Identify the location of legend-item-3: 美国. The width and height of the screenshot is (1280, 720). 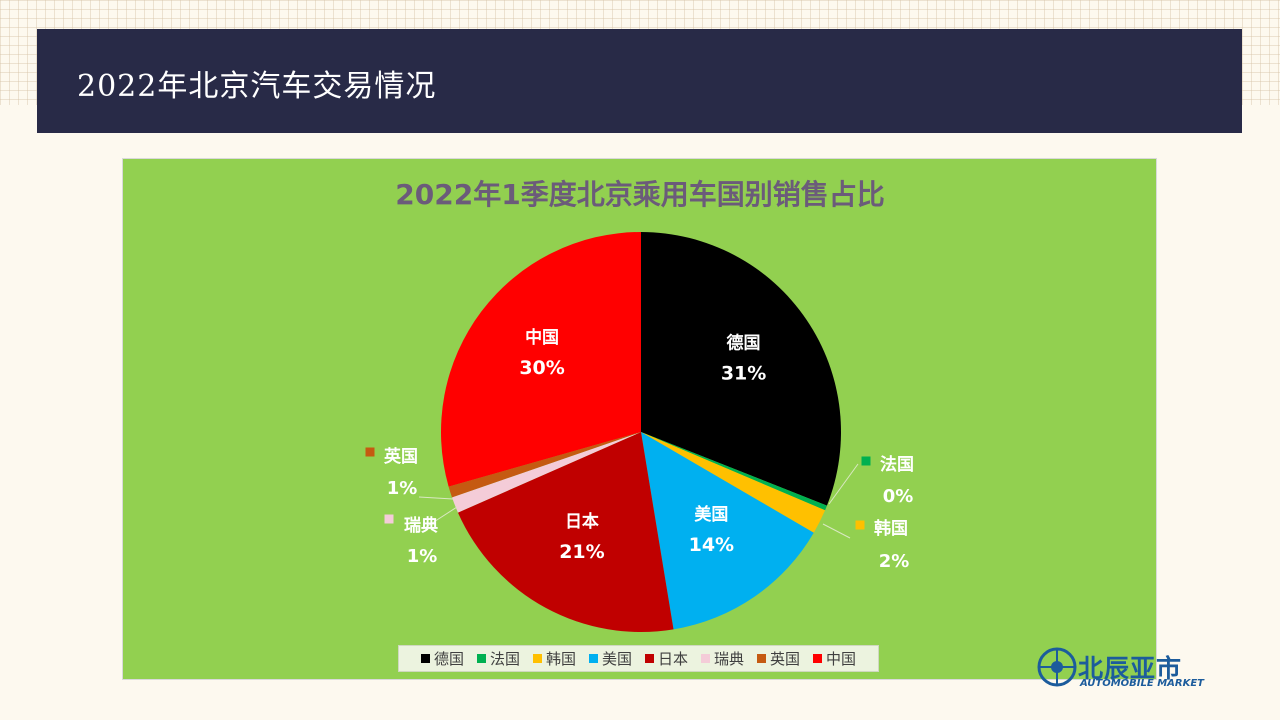
(610, 658).